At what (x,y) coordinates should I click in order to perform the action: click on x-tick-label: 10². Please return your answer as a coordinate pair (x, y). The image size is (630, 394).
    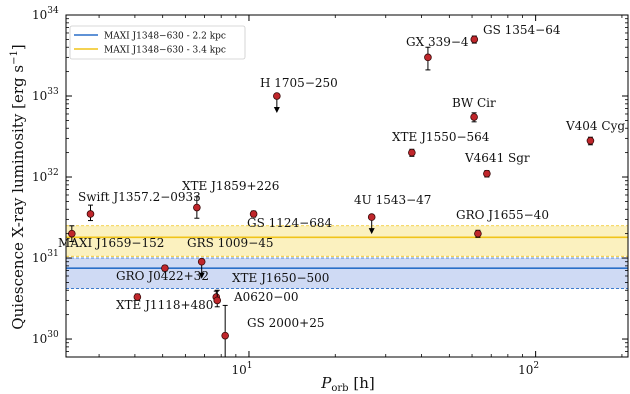
    Looking at the image, I should click on (528, 369).